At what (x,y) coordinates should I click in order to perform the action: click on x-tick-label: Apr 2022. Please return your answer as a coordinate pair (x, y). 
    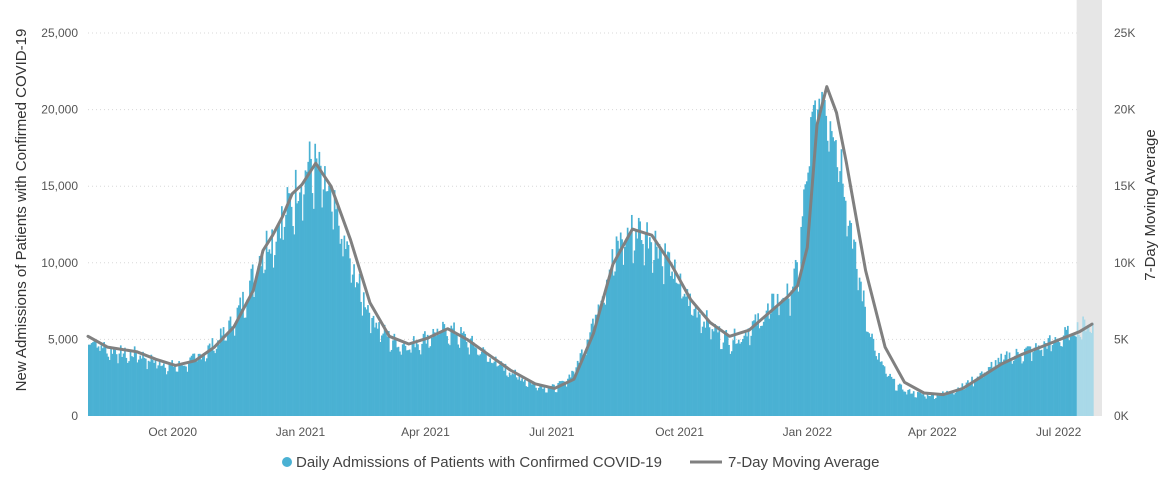
    Looking at the image, I should click on (932, 432).